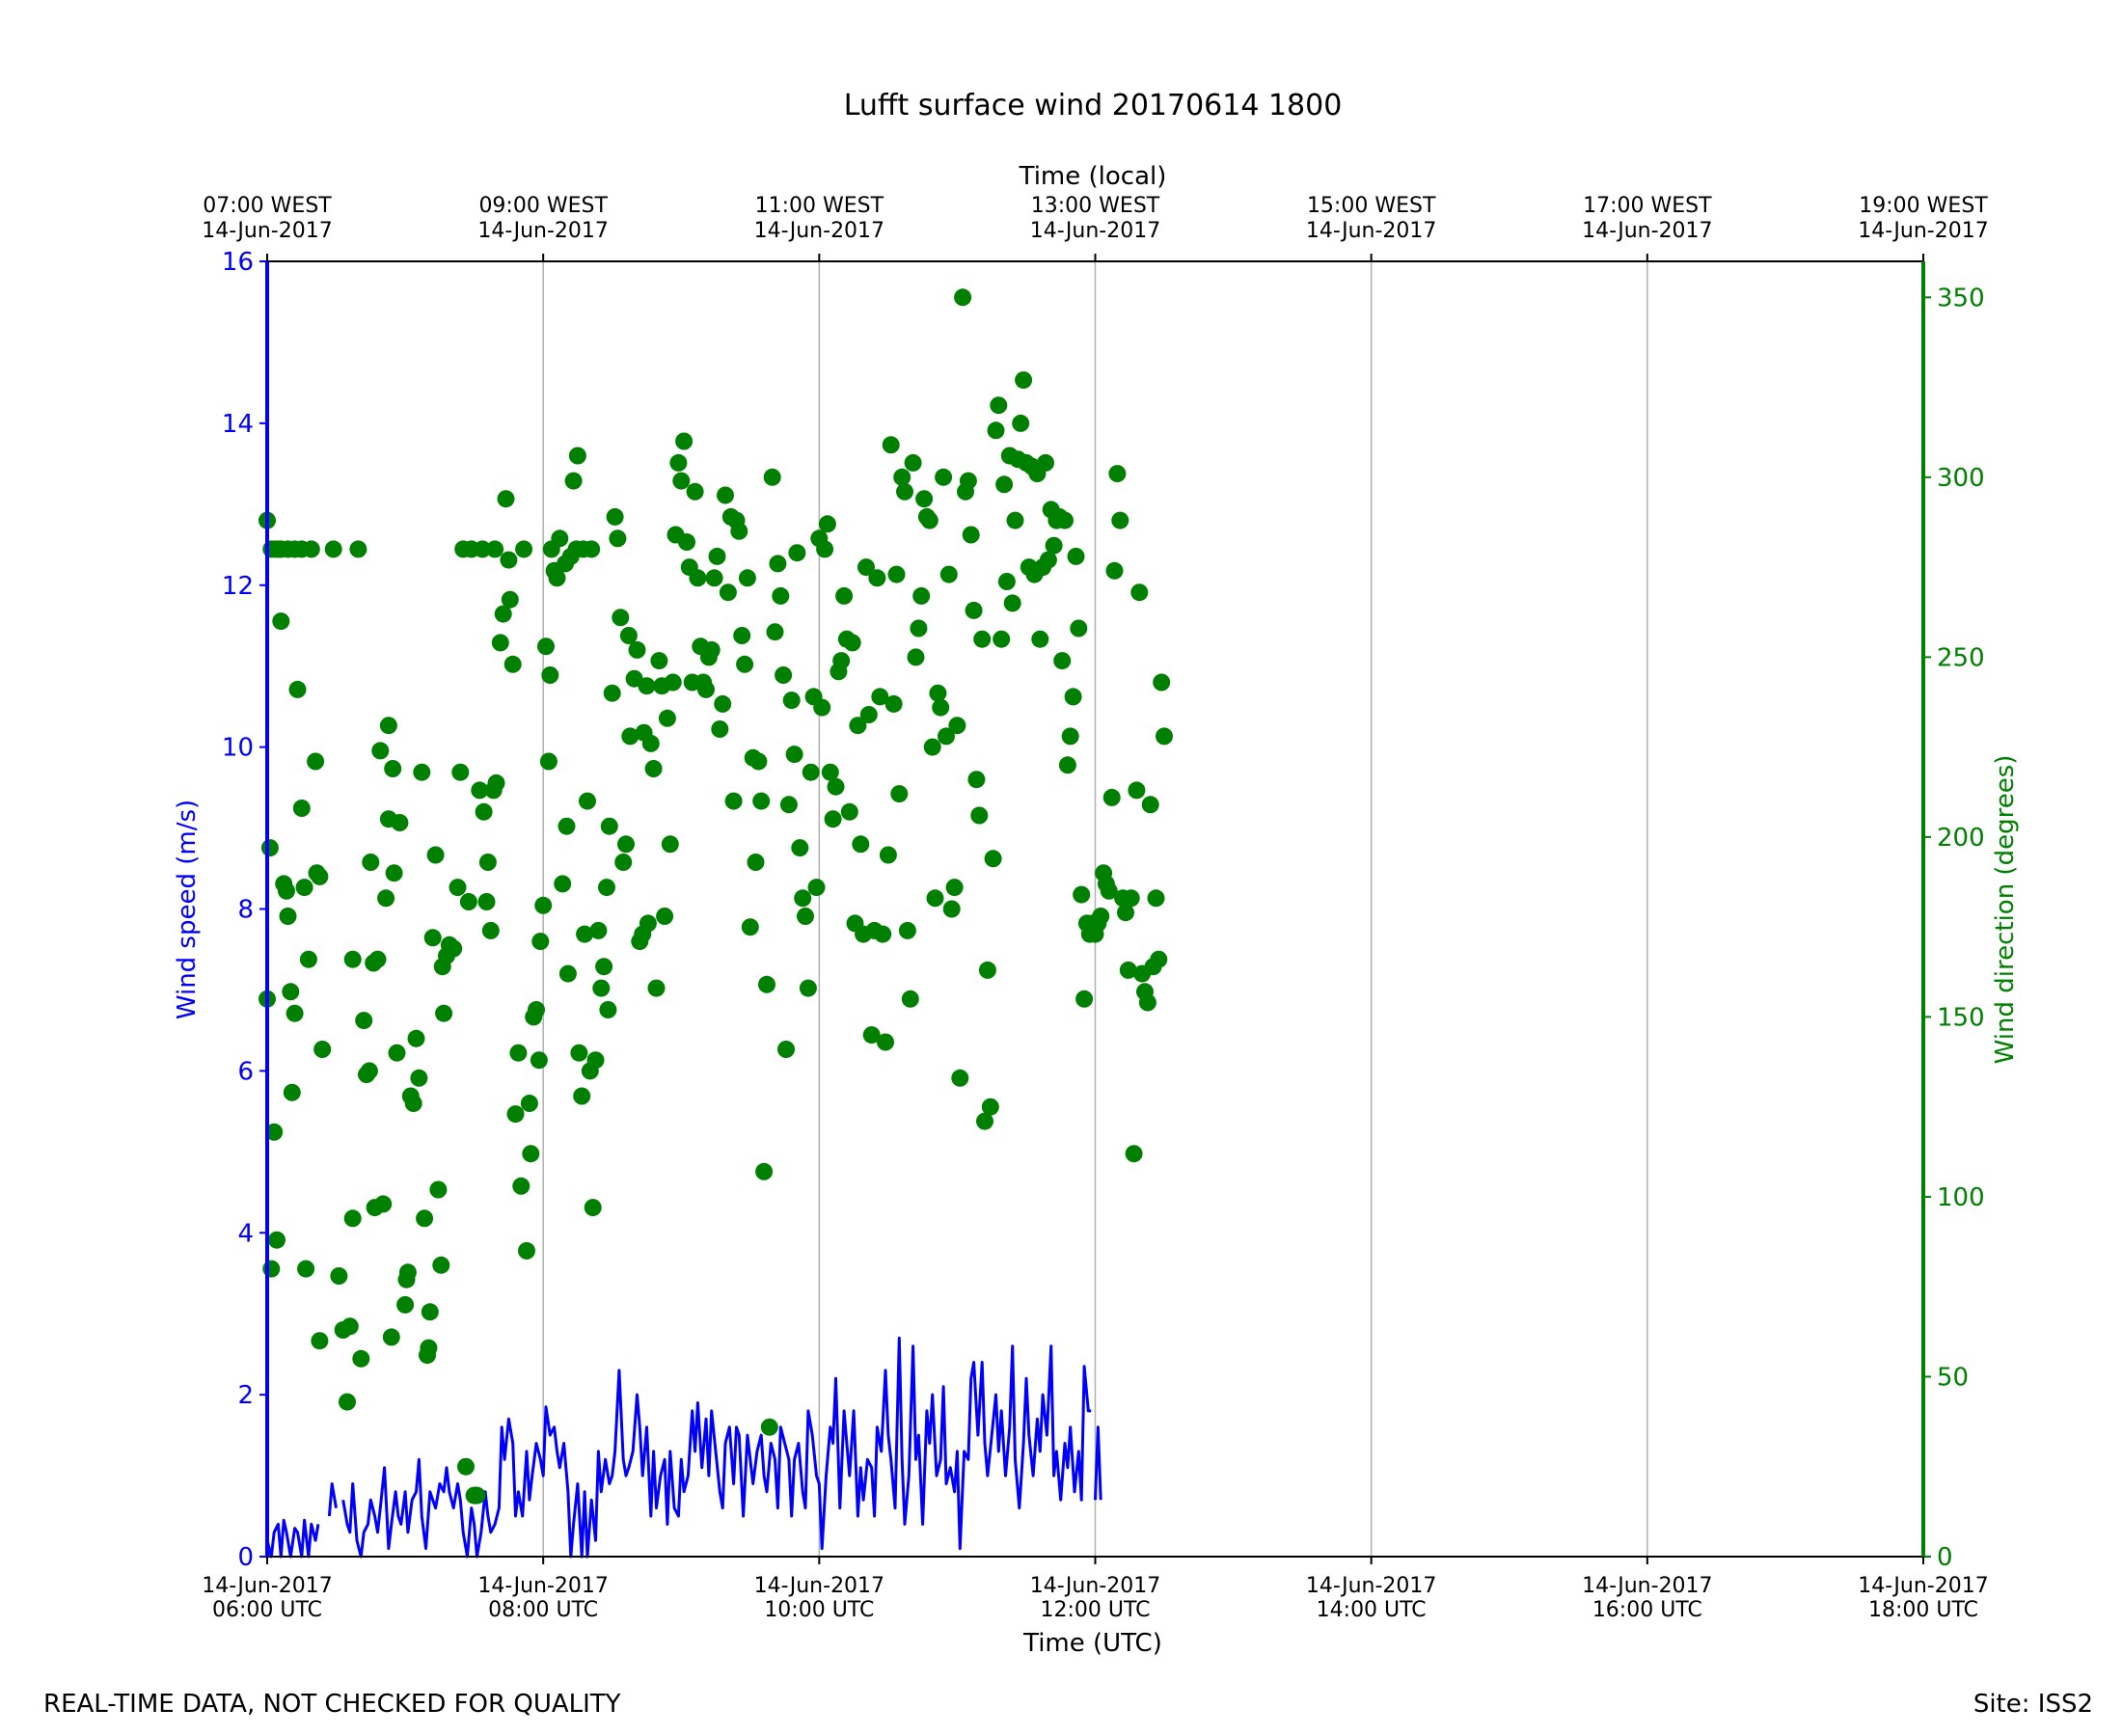  Describe the element at coordinates (267, 231) in the screenshot. I see `top-tick-date: 14-Jun-2017` at that location.